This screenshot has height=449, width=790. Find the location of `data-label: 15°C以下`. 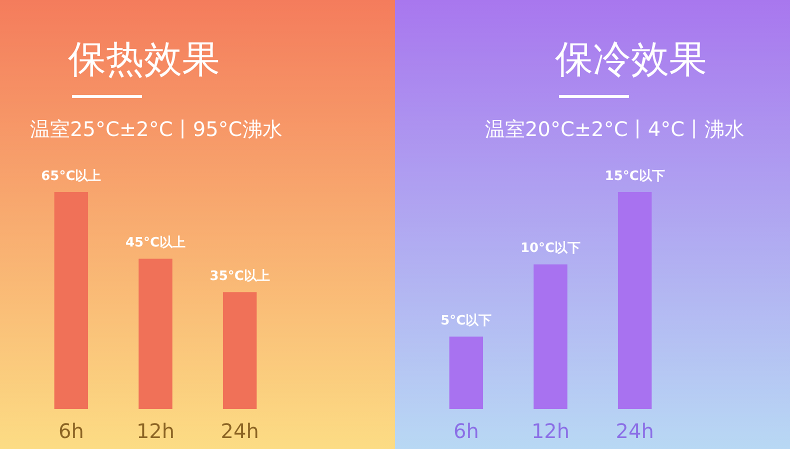

data-label: 15°C以下 is located at coordinates (634, 176).